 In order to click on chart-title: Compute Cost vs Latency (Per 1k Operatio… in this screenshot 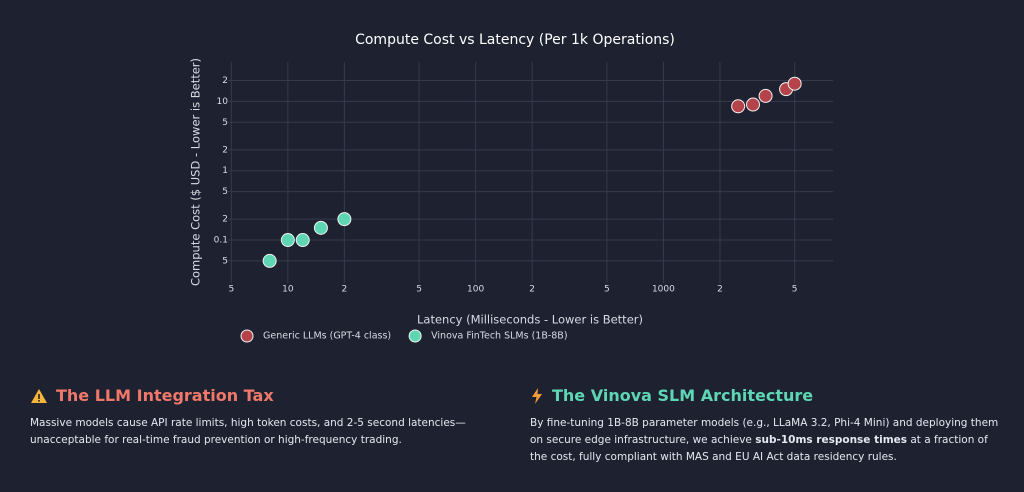, I will do `click(515, 40)`.